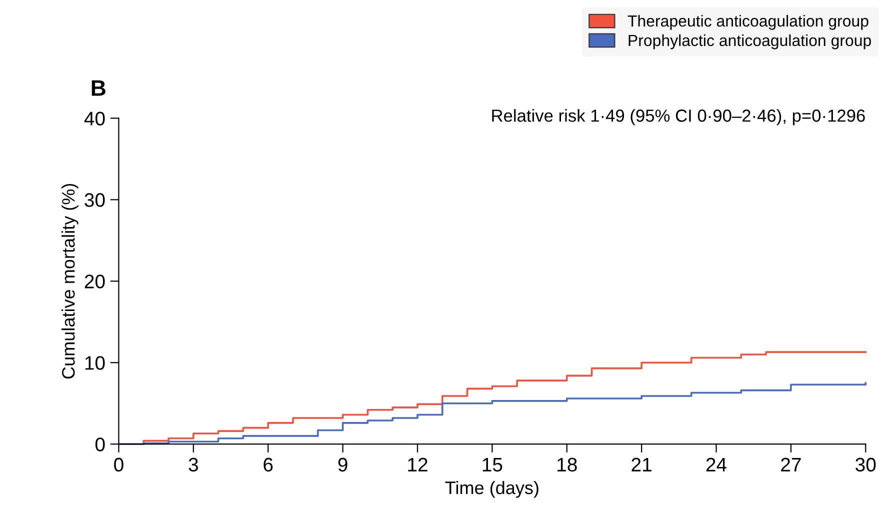 The image size is (886, 514). I want to click on legend-label: Prophylactic anticoagulation group, so click(749, 42).